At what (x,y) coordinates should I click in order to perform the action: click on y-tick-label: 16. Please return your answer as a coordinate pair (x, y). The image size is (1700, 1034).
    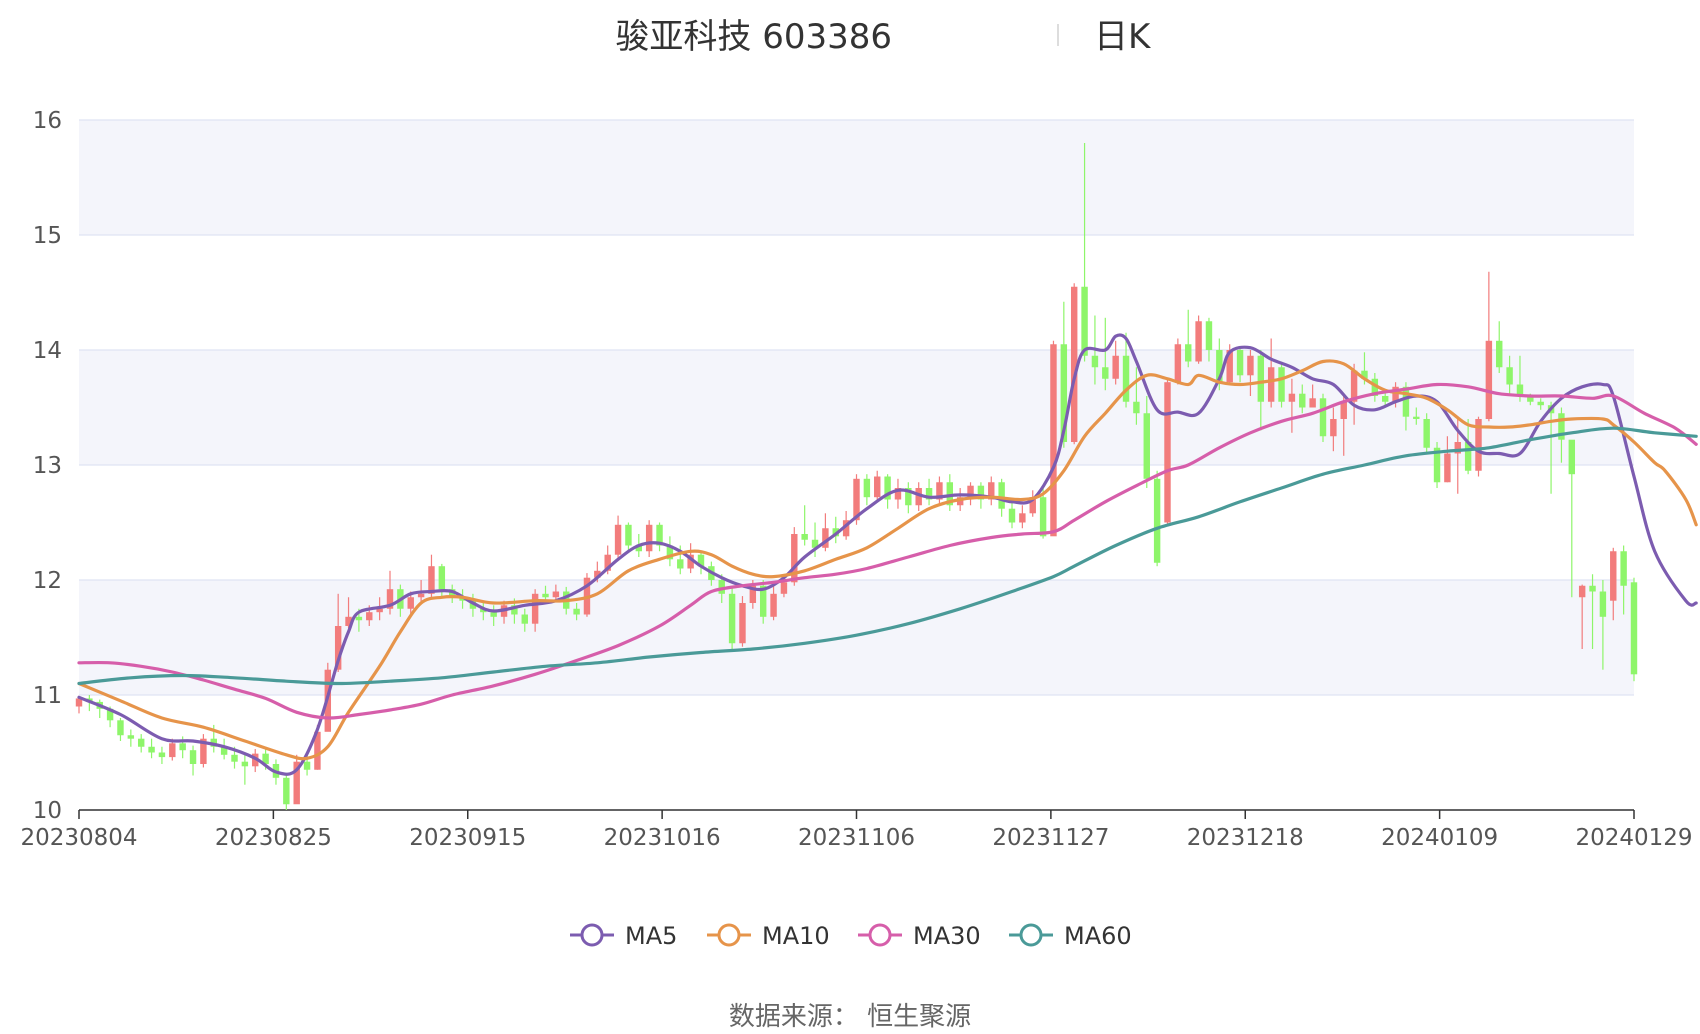
    Looking at the image, I should click on (47, 121).